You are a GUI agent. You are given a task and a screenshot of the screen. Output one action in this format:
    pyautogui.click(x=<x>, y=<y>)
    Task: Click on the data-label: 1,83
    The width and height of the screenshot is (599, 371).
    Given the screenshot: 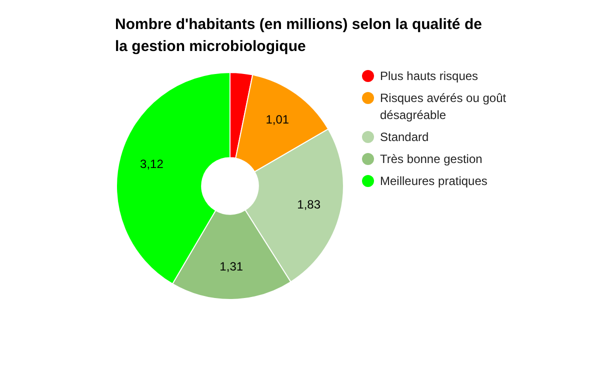 What is the action you would take?
    pyautogui.click(x=309, y=205)
    